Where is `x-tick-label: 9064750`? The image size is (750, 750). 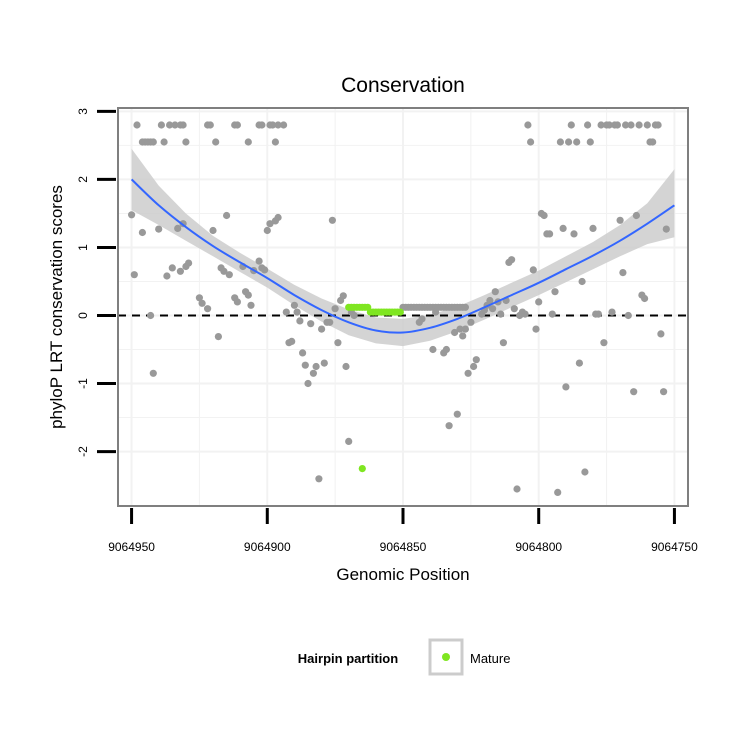 x-tick-label: 9064750 is located at coordinates (674, 547).